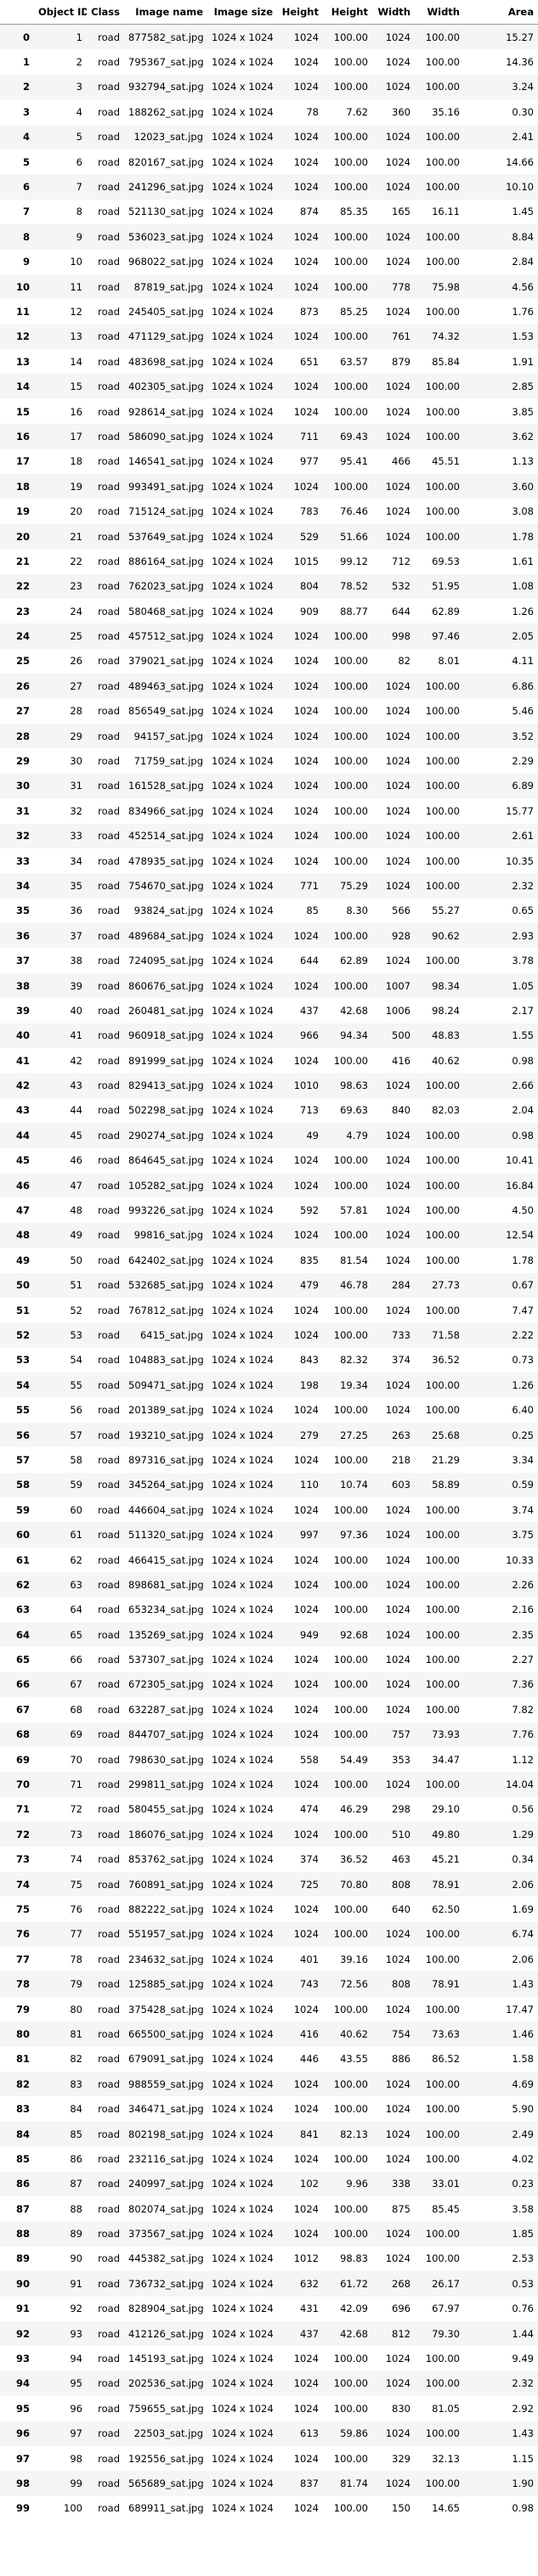 This screenshot has height=2576, width=538. Describe the element at coordinates (76, 511) in the screenshot. I see `object-id-cell: 20` at that location.